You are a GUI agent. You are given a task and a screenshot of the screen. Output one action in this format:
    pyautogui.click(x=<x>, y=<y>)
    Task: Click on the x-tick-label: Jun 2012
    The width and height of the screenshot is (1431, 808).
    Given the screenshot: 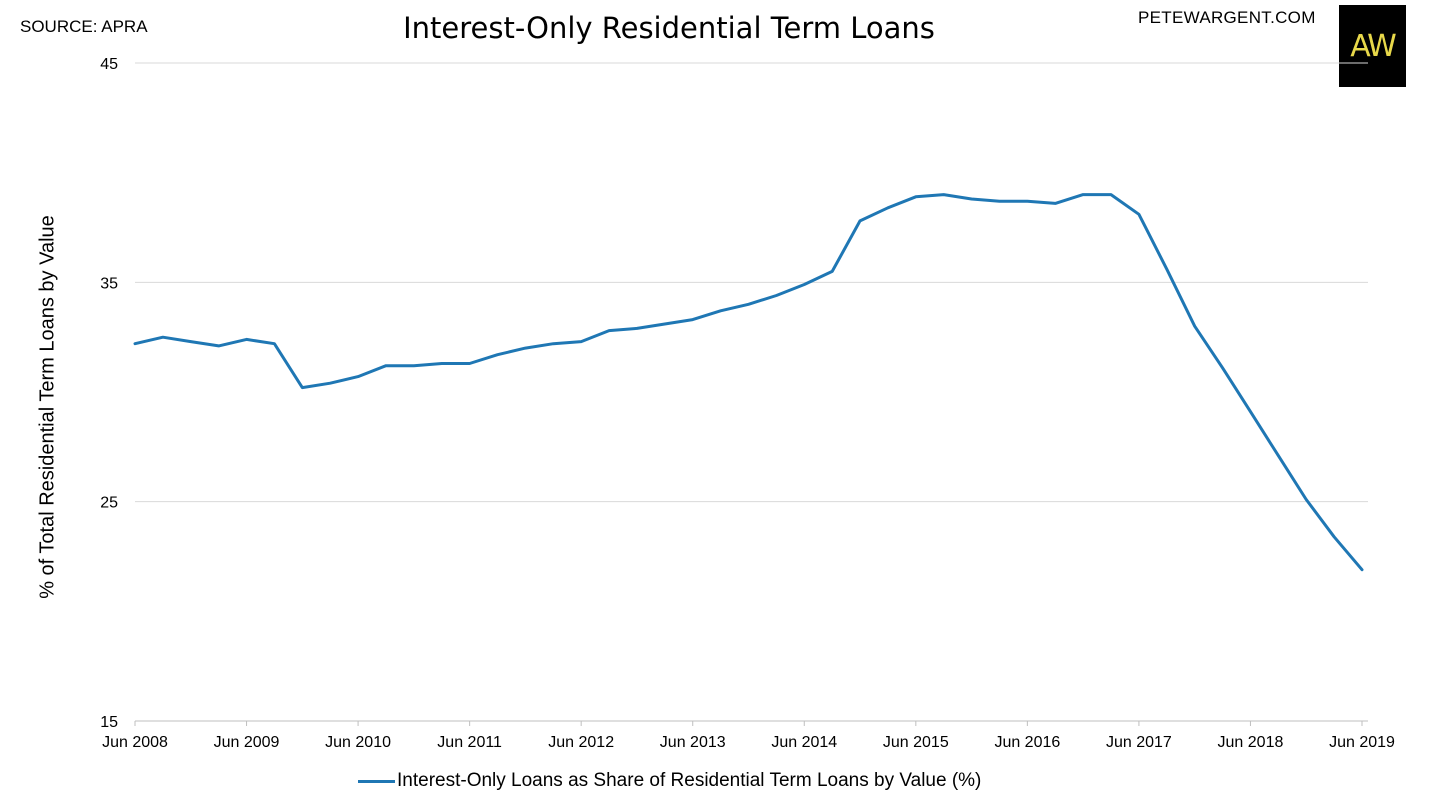 What is the action you would take?
    pyautogui.click(x=581, y=742)
    